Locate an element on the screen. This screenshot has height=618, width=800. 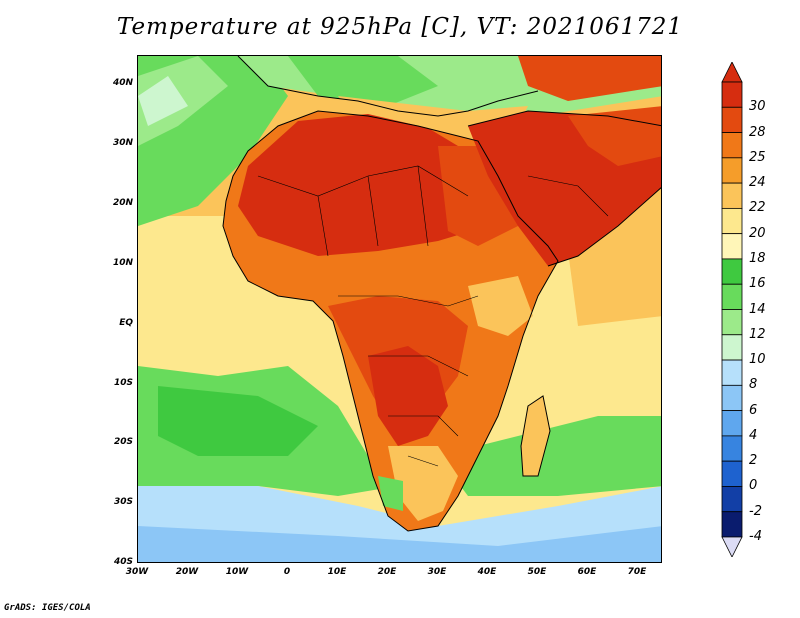
lon-label-10w: 10W is located at coordinates (237, 572).